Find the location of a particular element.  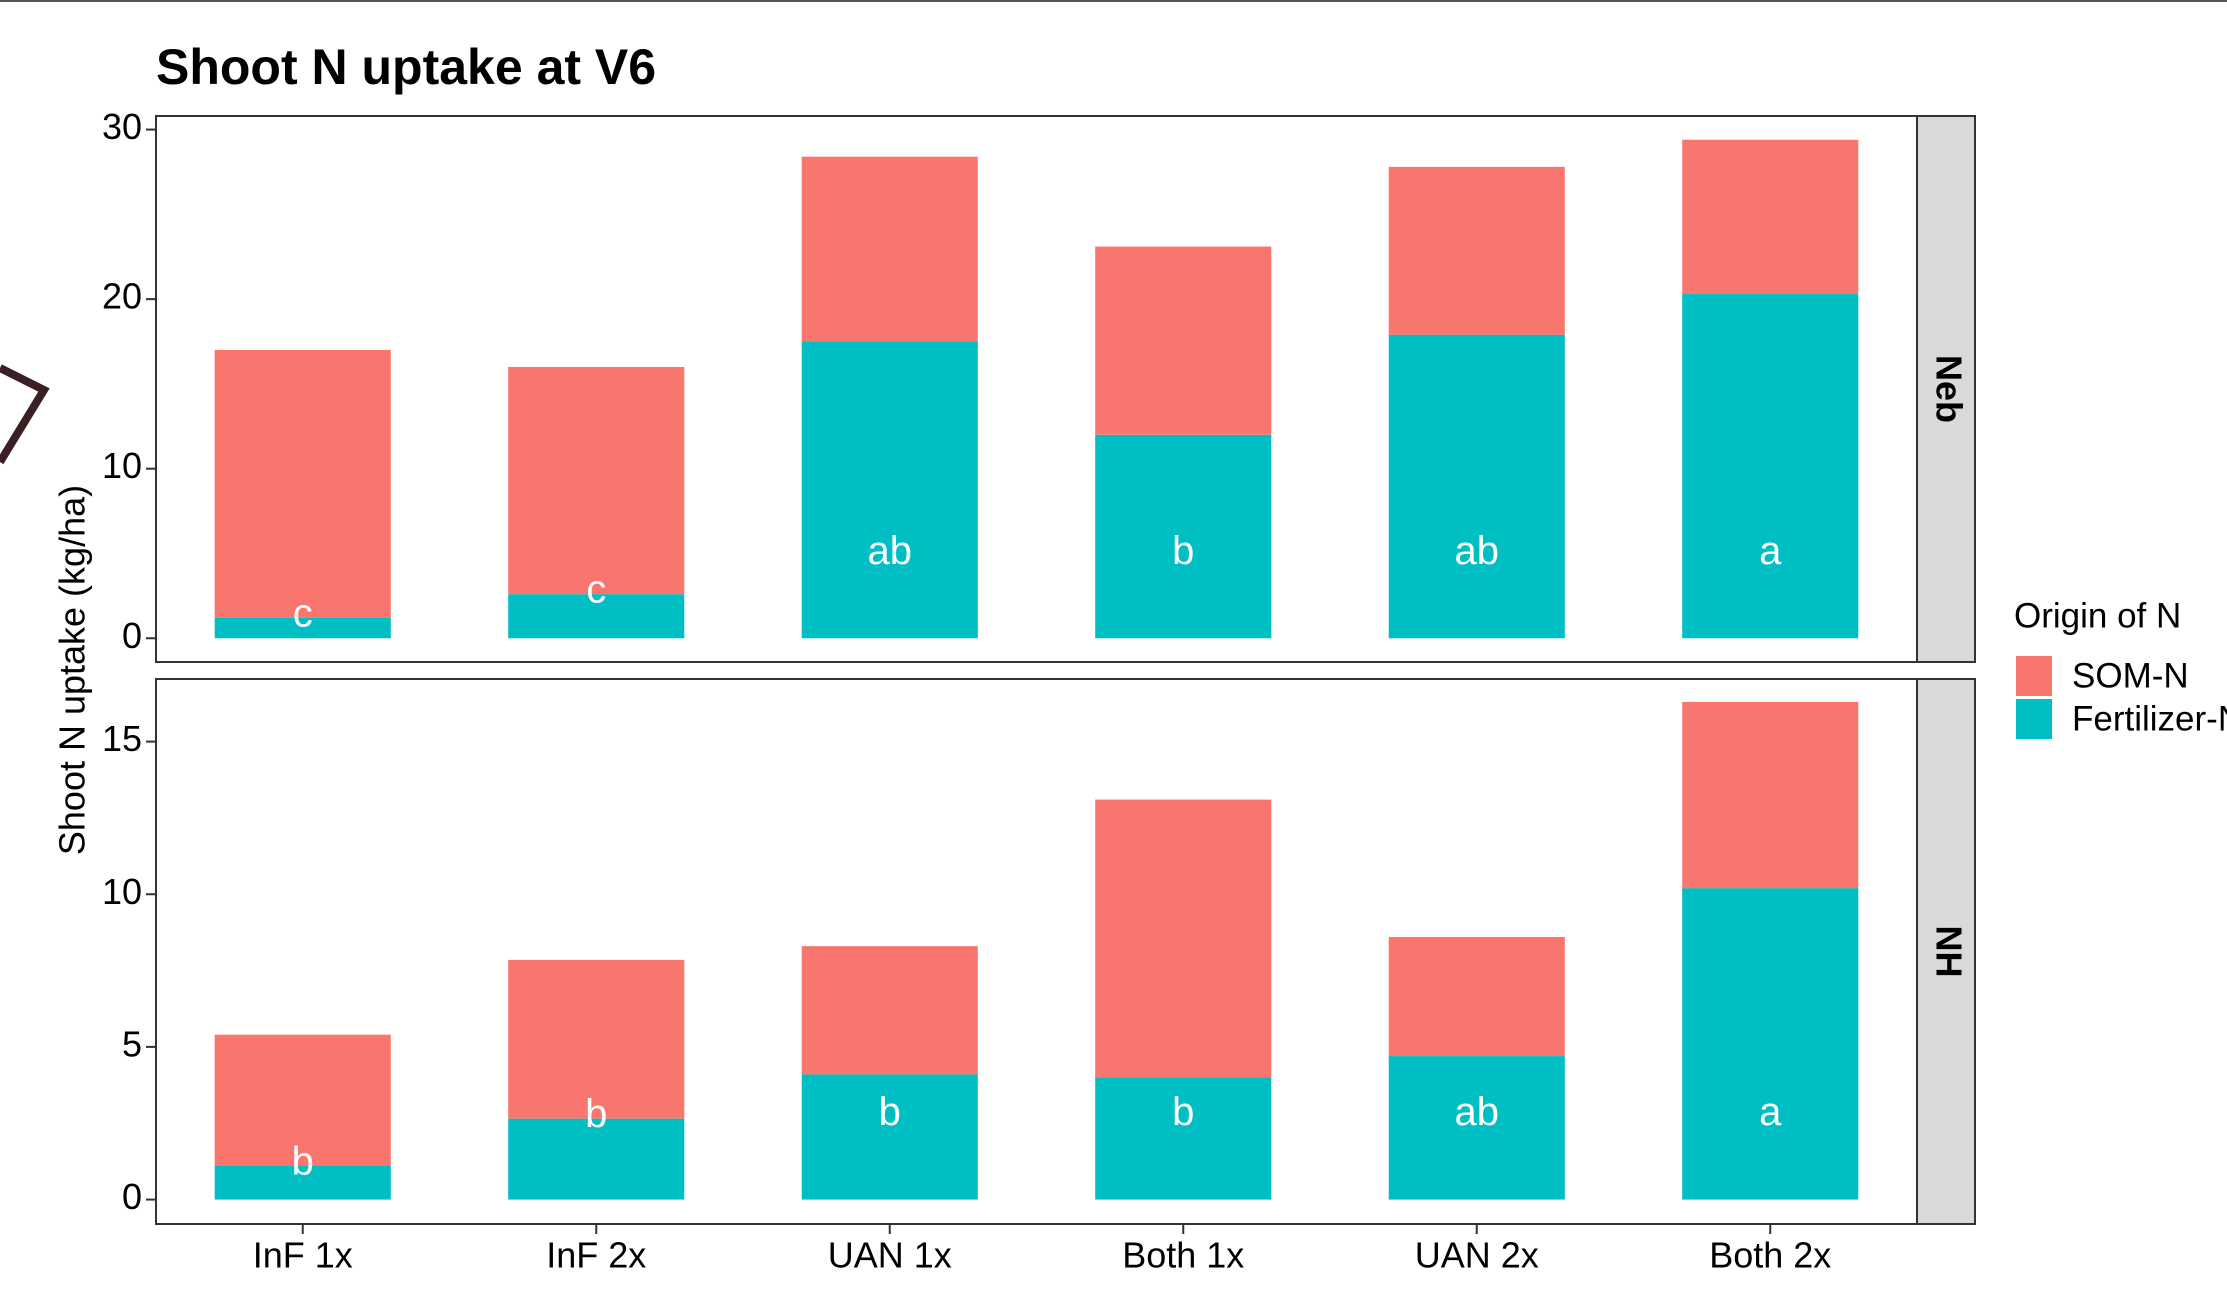

facet-label: Neb is located at coordinates (1948, 389).